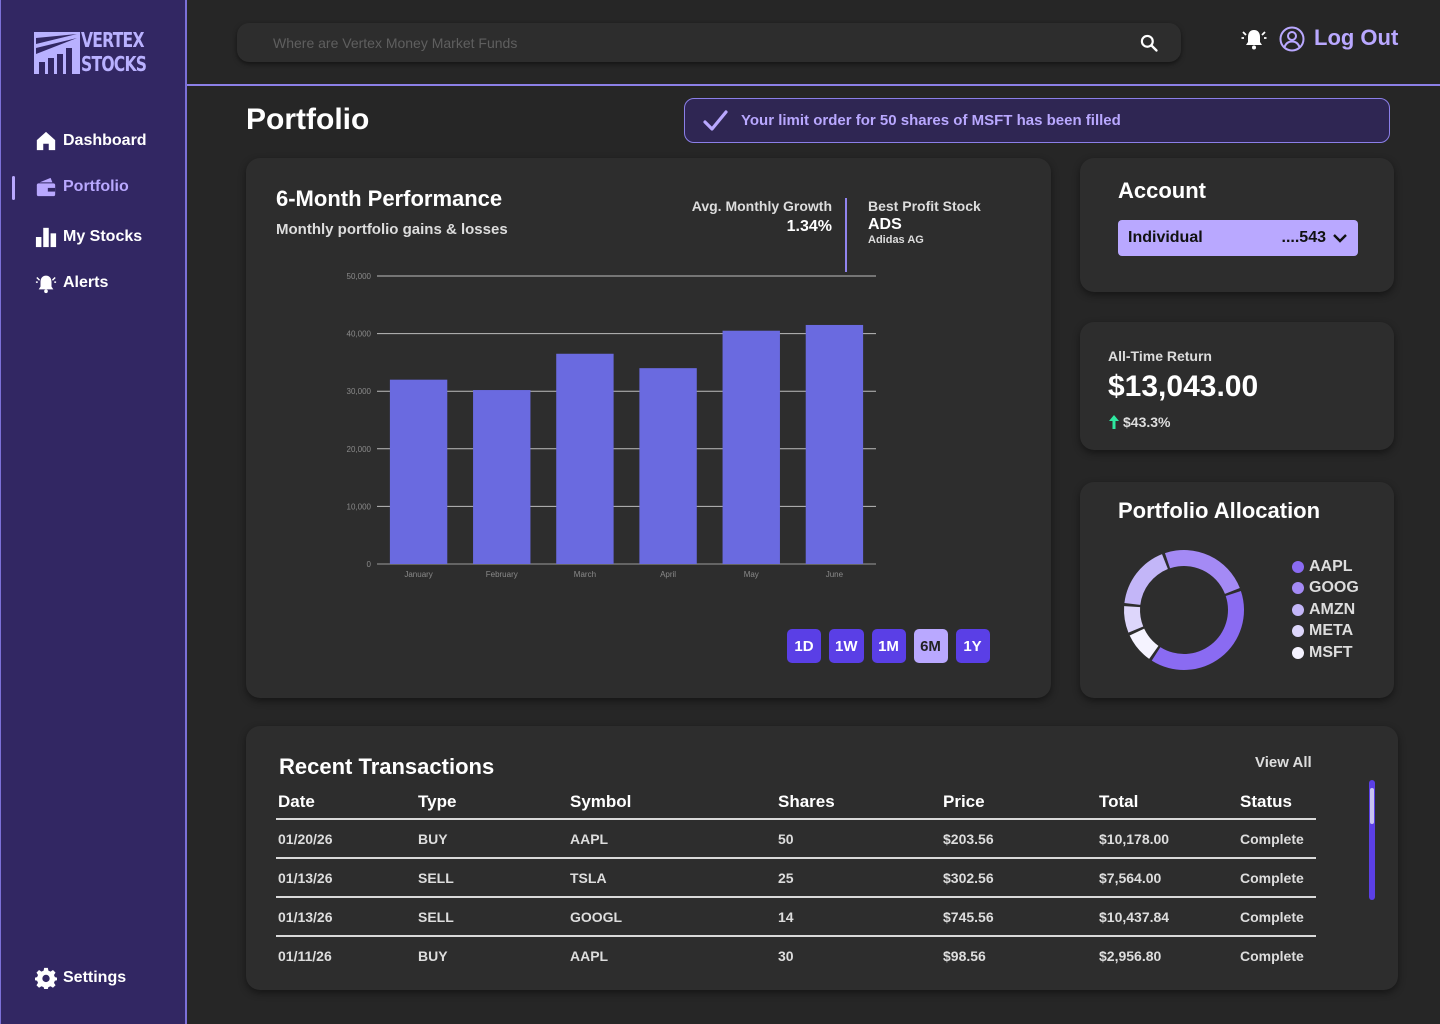 This screenshot has width=1440, height=1024. I want to click on search-input, so click(709, 42).